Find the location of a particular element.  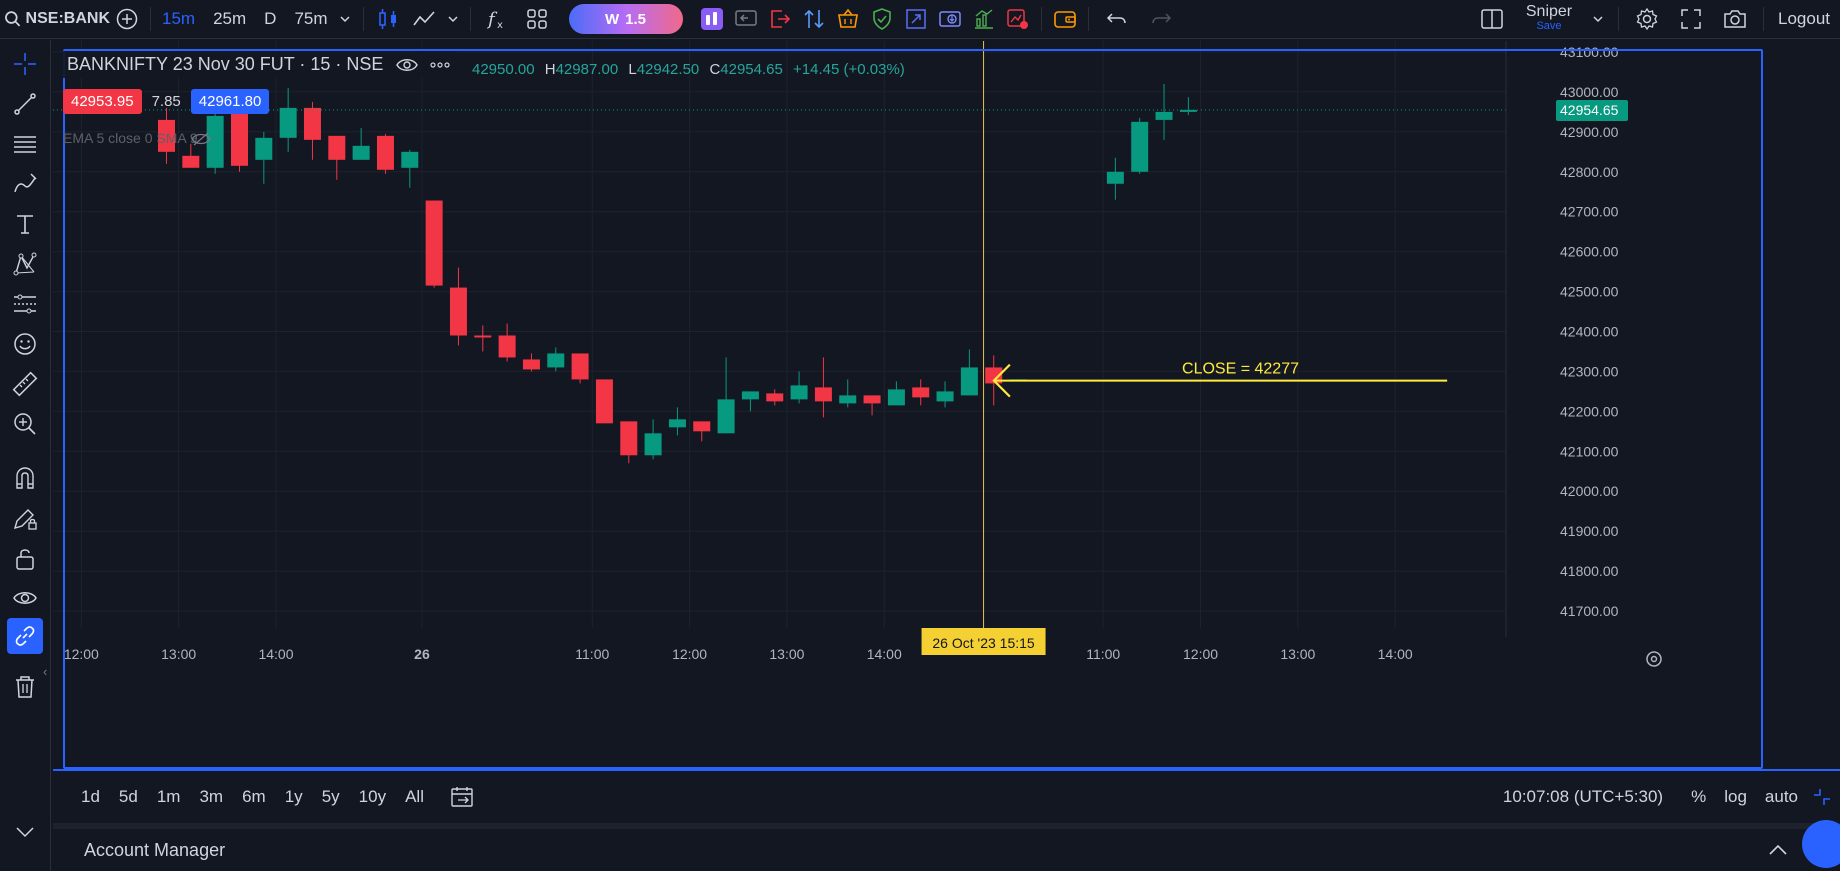

range-10y: 10y is located at coordinates (372, 796).